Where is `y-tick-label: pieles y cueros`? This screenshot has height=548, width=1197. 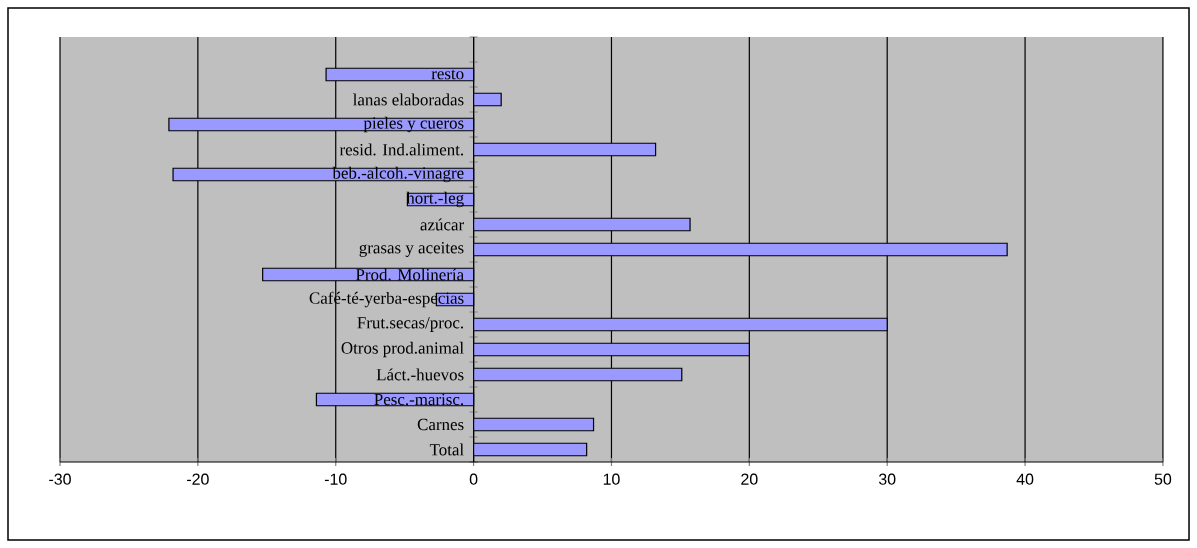
y-tick-label: pieles y cueros is located at coordinates (413, 124).